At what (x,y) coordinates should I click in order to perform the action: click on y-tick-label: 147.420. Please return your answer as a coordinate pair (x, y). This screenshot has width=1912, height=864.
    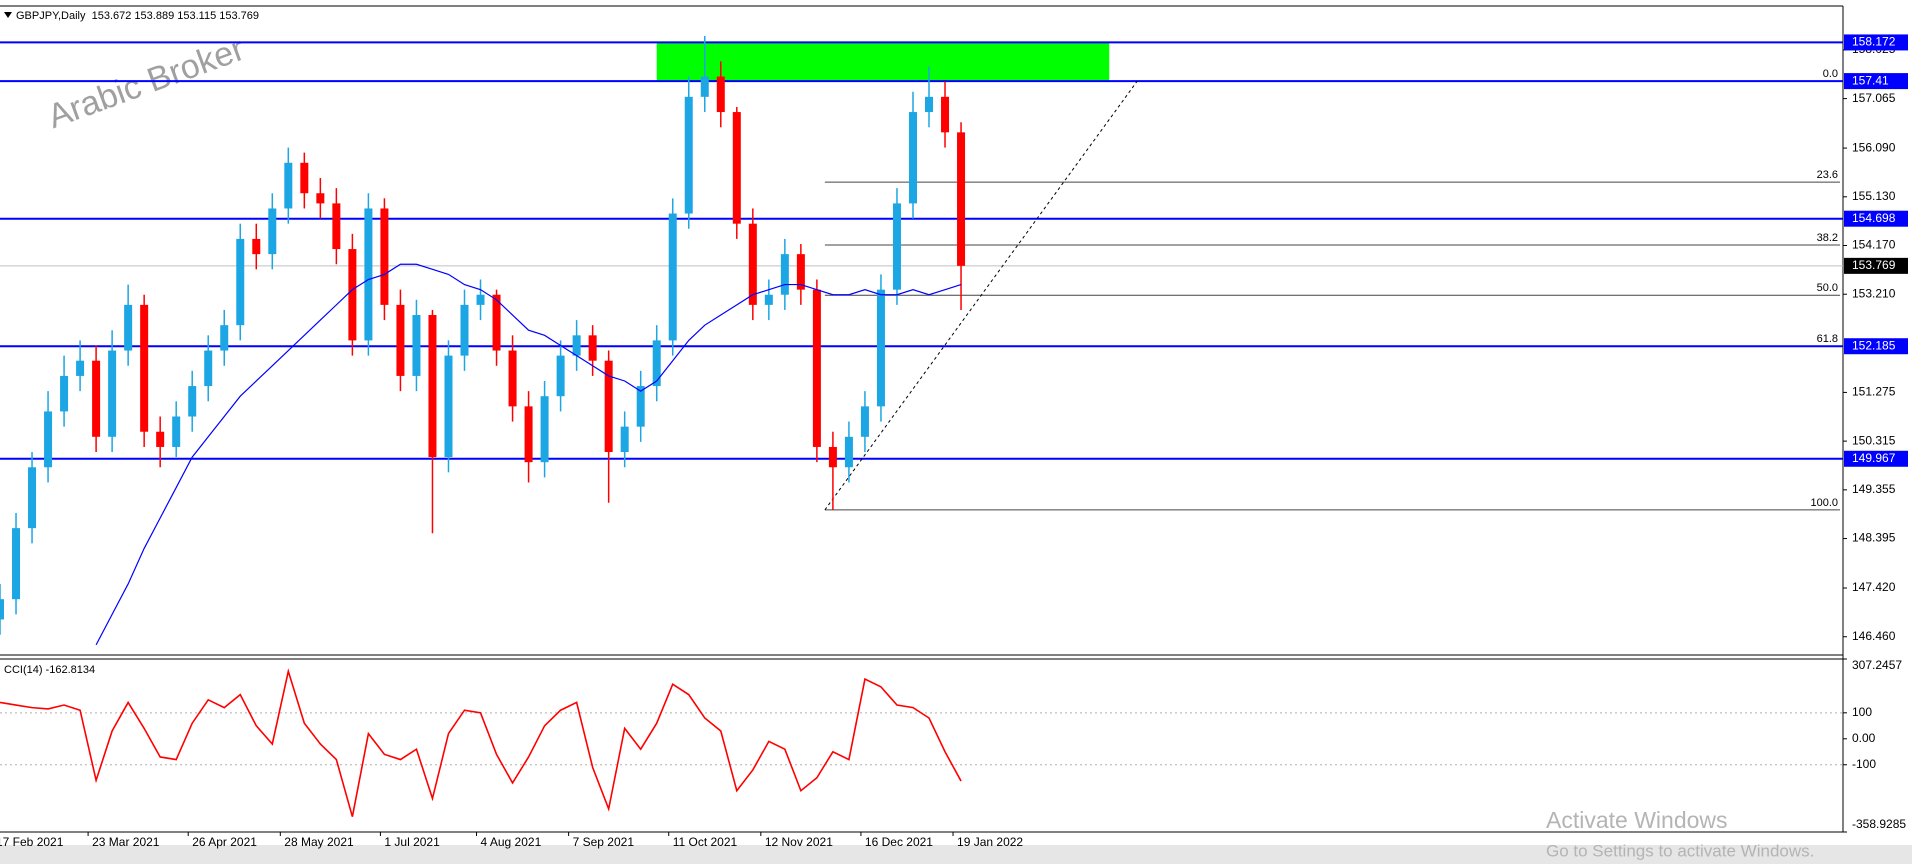
    Looking at the image, I should click on (1874, 587).